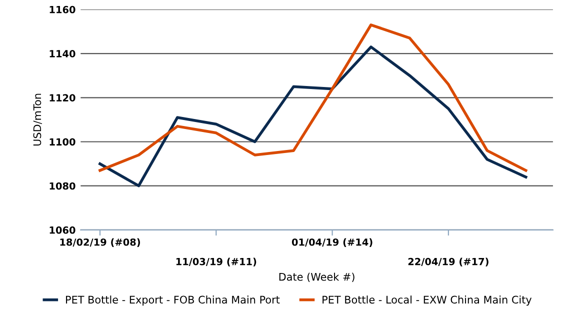 The width and height of the screenshot is (576, 315). What do you see at coordinates (316, 277) in the screenshot?
I see `x-axis-title: Date (Week #)` at bounding box center [316, 277].